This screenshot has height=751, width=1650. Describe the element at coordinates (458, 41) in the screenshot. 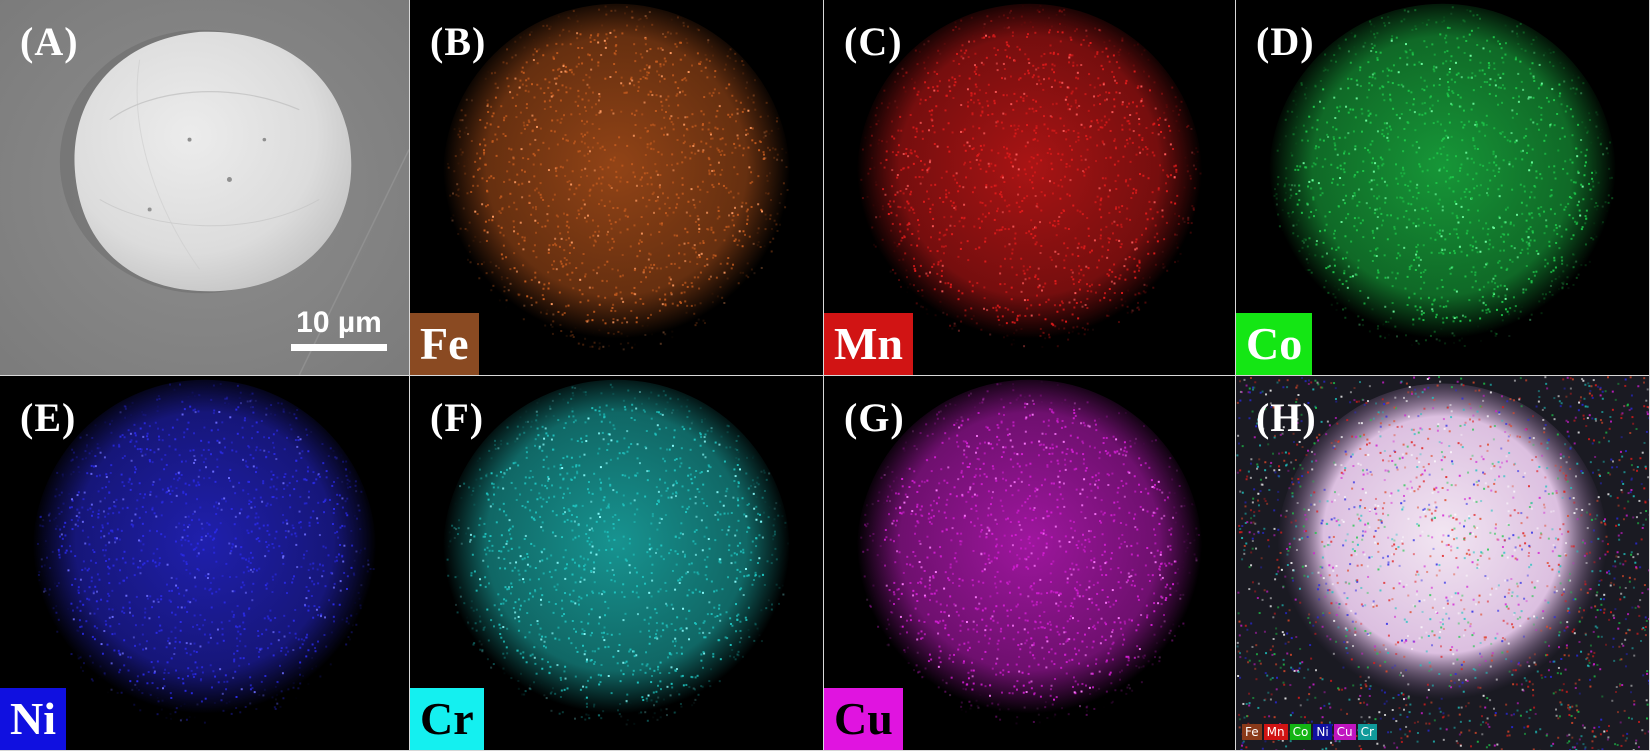

I see `panel-label: (B)` at that location.